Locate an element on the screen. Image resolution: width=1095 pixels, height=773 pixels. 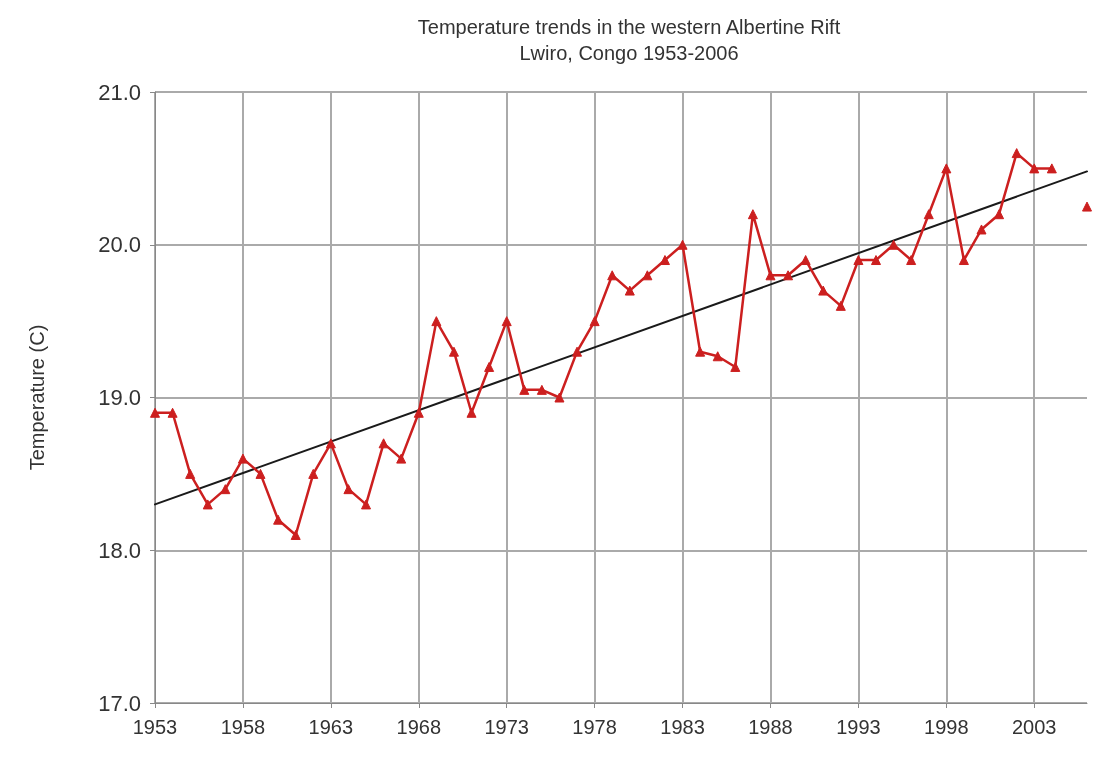
x-tick-label: 1968 is located at coordinates (419, 727).